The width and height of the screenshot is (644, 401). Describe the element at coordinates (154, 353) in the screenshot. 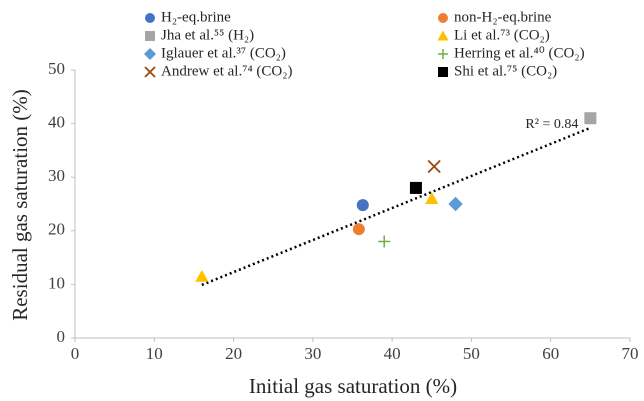

I see `x-tick-label: 10` at that location.